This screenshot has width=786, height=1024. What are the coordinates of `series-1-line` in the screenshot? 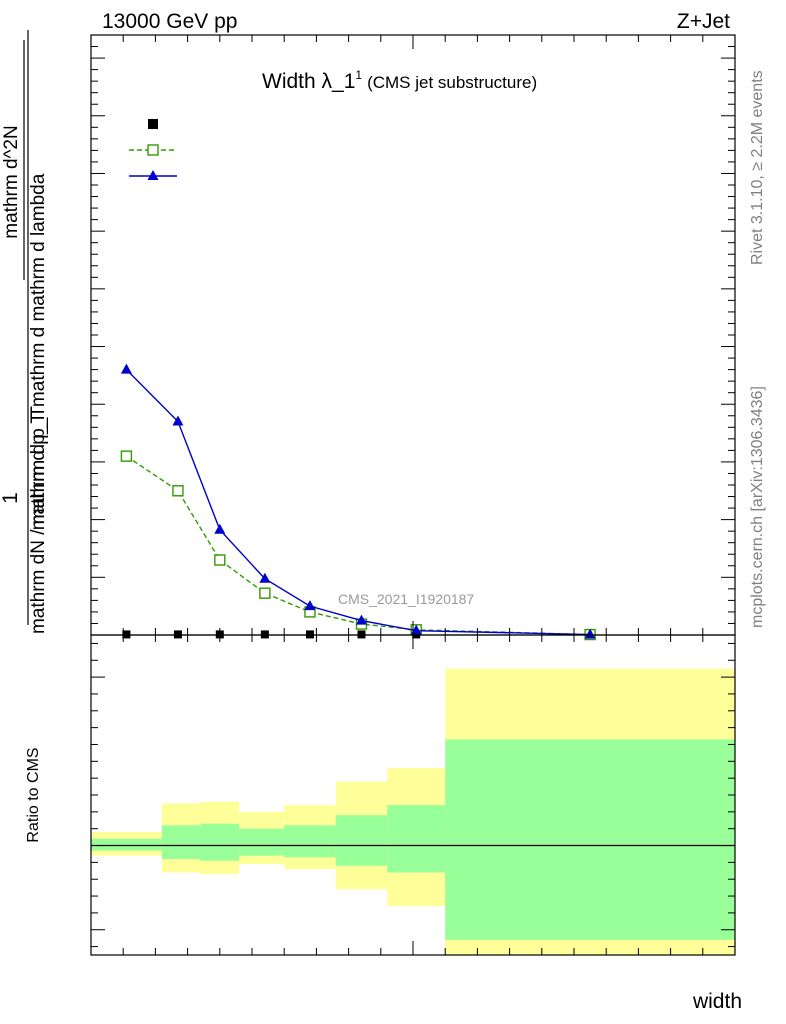 It's located at (358, 545).